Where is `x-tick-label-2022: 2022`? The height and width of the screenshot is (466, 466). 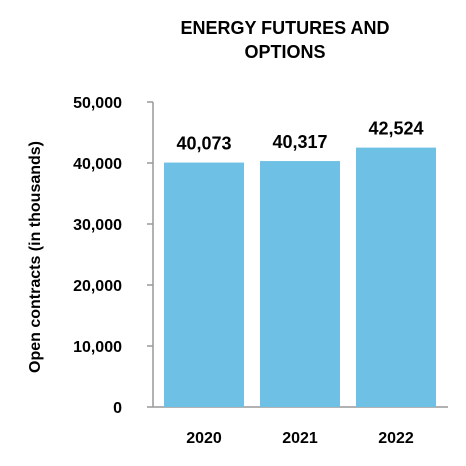 x-tick-label-2022: 2022 is located at coordinates (396, 438).